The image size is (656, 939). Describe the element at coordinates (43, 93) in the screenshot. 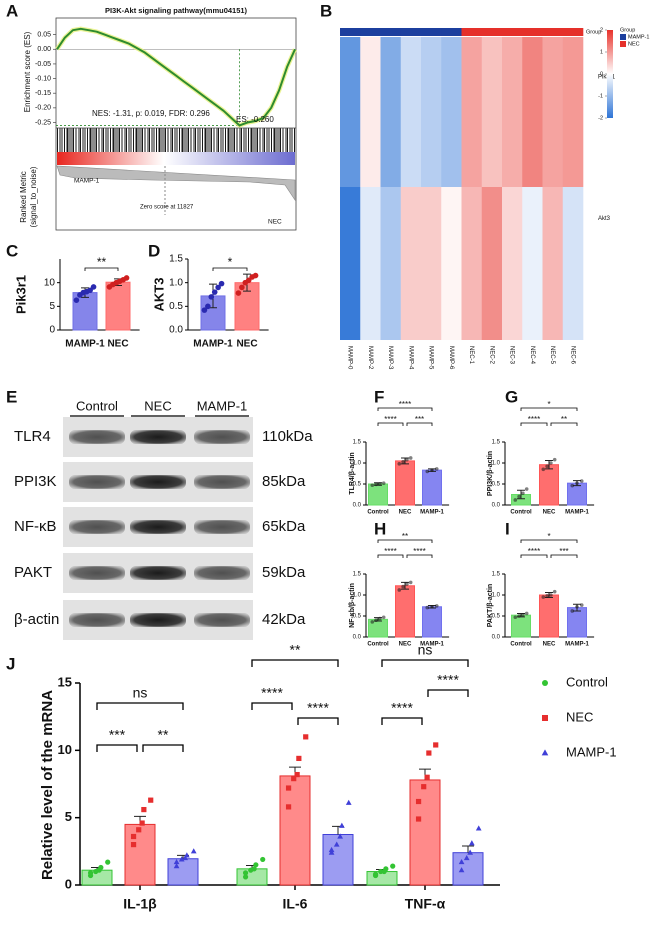

I see `y-tick-label: -0.15` at that location.